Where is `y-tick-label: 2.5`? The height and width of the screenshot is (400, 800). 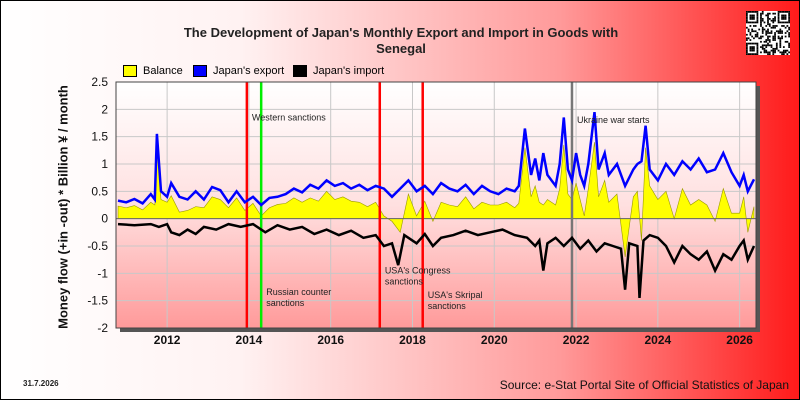 y-tick-label: 2.5 is located at coordinates (99, 82).